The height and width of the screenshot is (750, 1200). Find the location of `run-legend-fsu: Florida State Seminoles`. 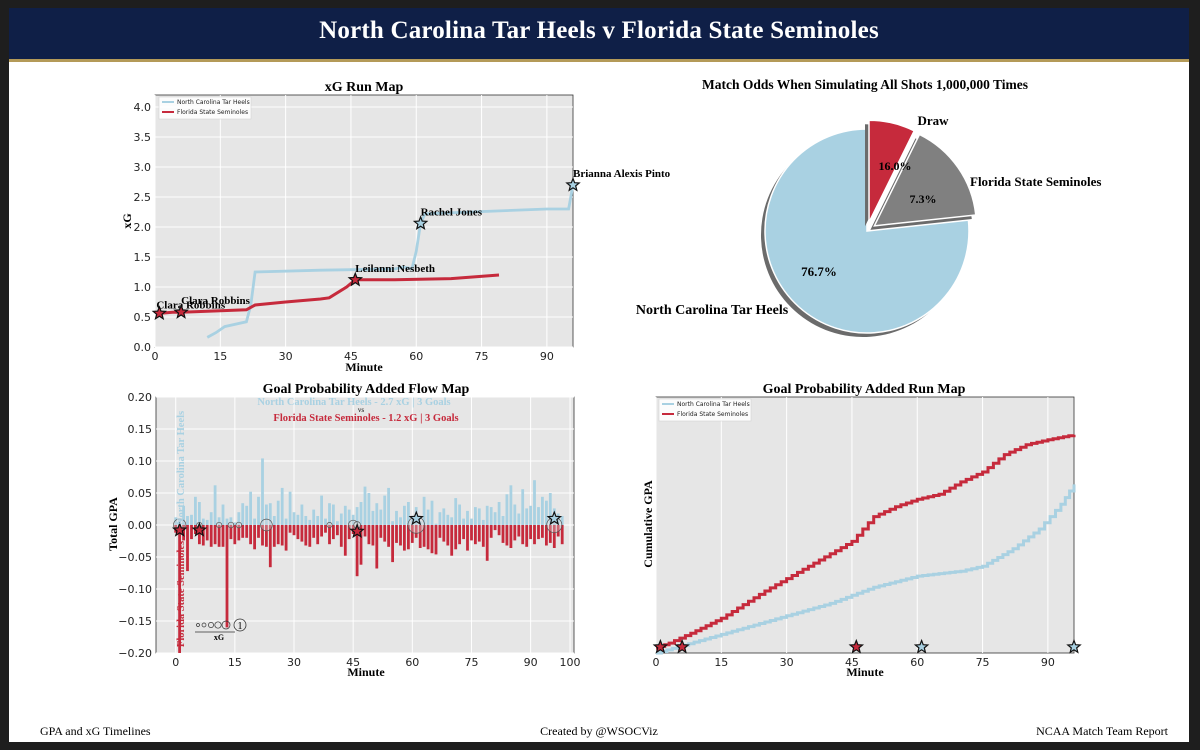

run-legend-fsu: Florida State Seminoles is located at coordinates (712, 414).